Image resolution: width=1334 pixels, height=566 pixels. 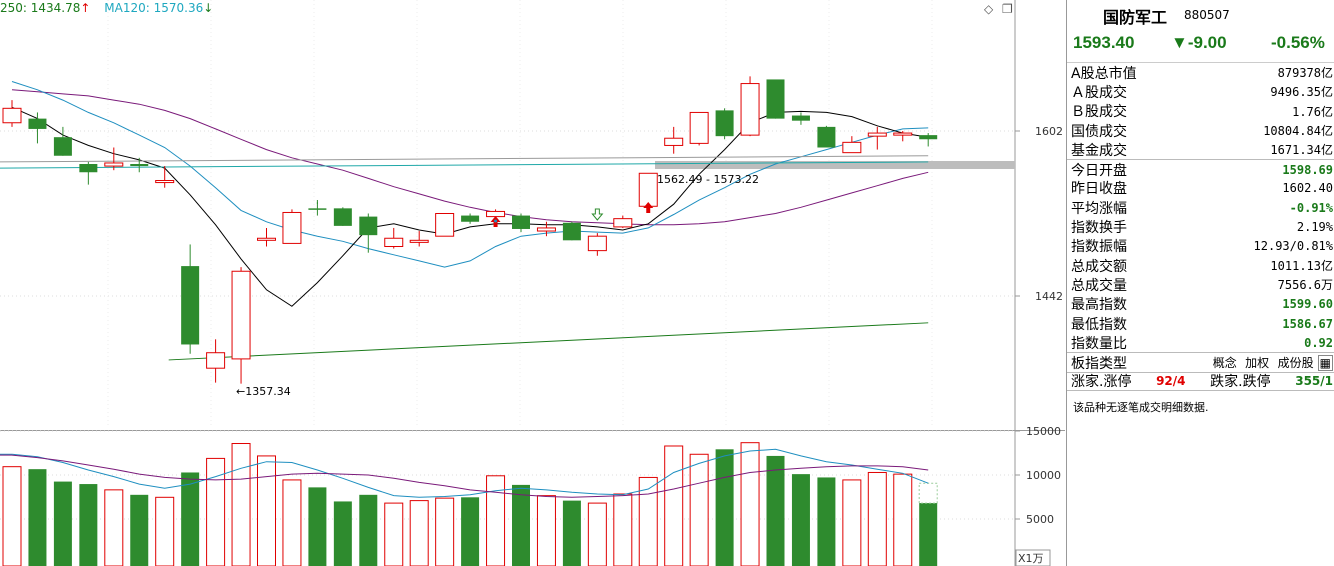 I want to click on stat-row: 指数量比 0.92, so click(x=1200, y=342).